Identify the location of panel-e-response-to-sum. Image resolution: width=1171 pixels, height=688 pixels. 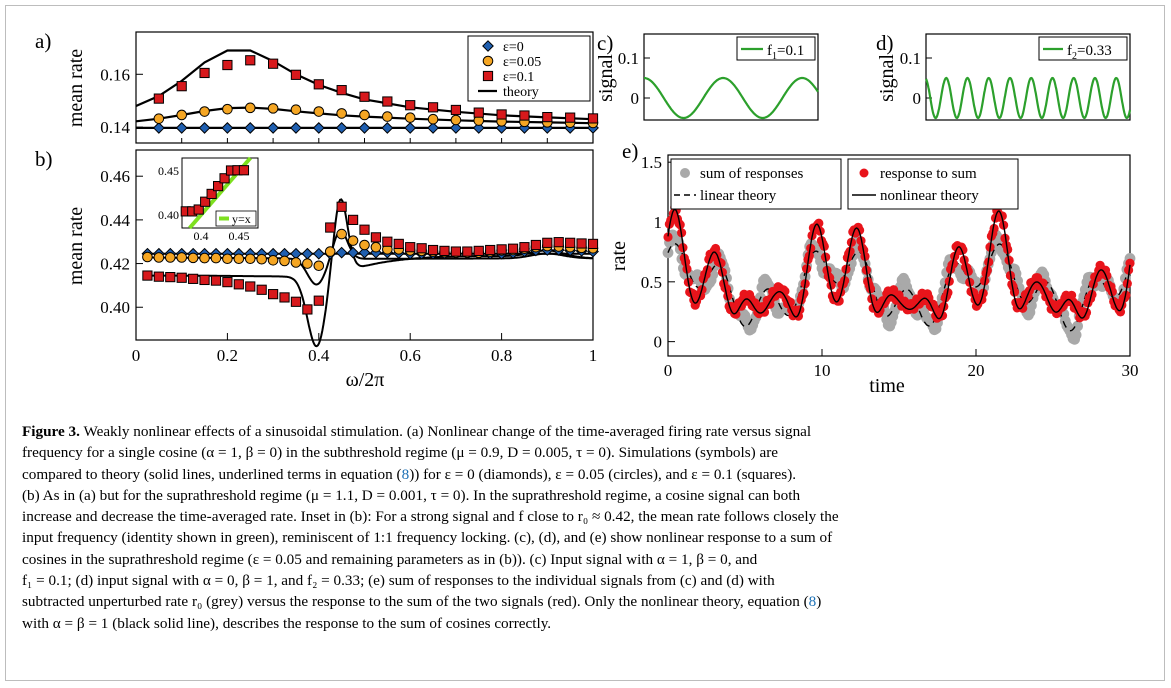
(899, 262).